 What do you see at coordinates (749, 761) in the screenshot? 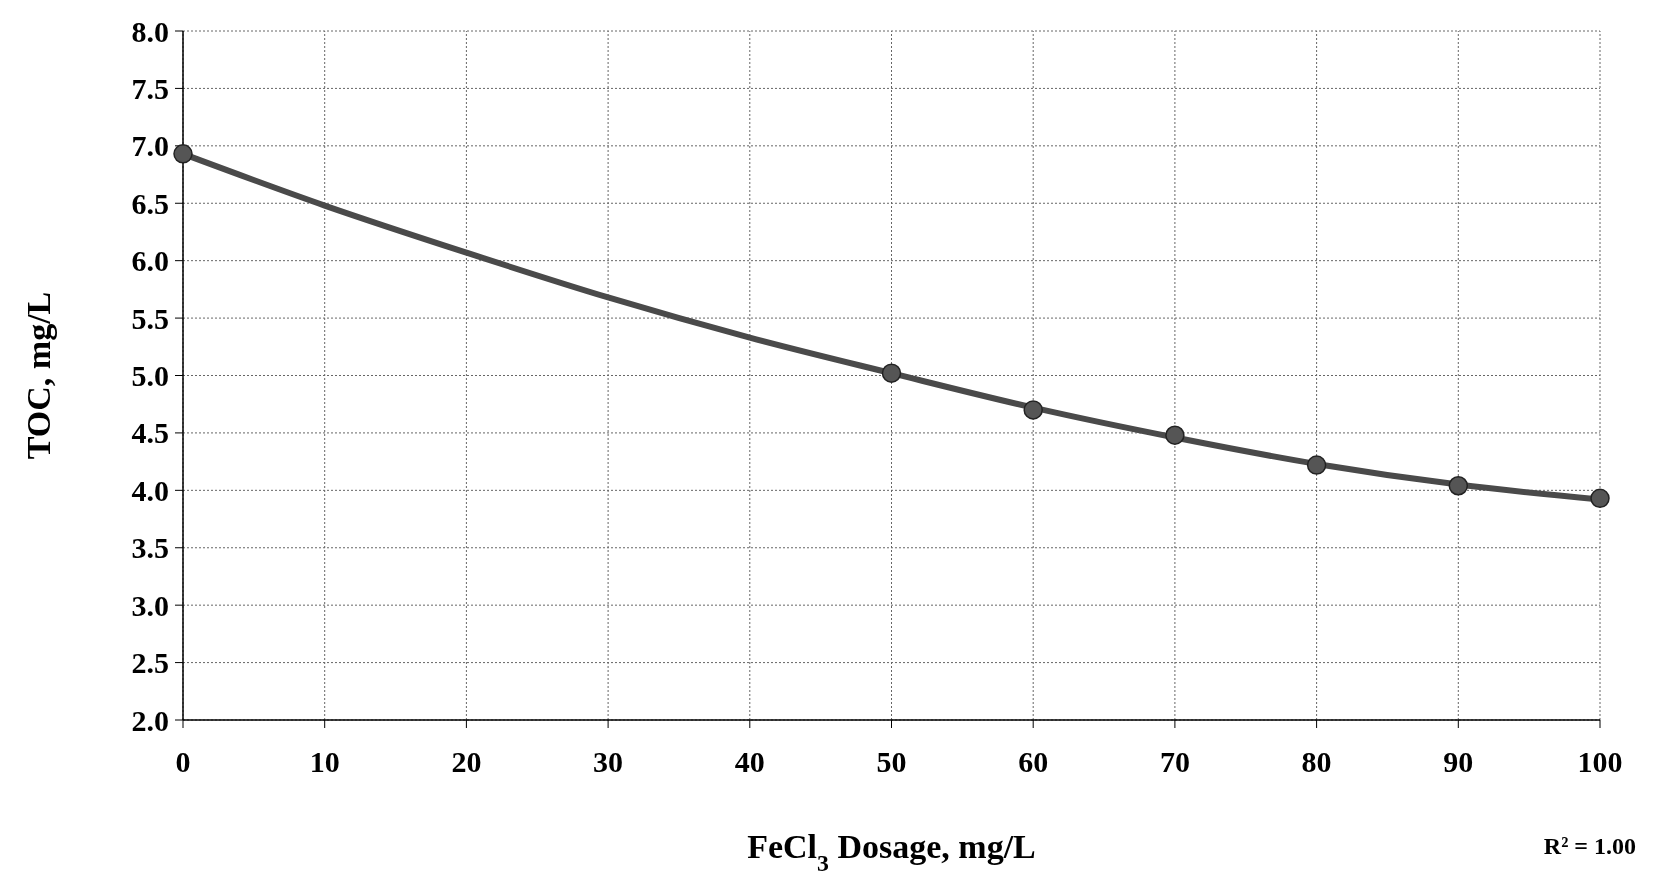
I see `x-tick-label: 40` at bounding box center [749, 761].